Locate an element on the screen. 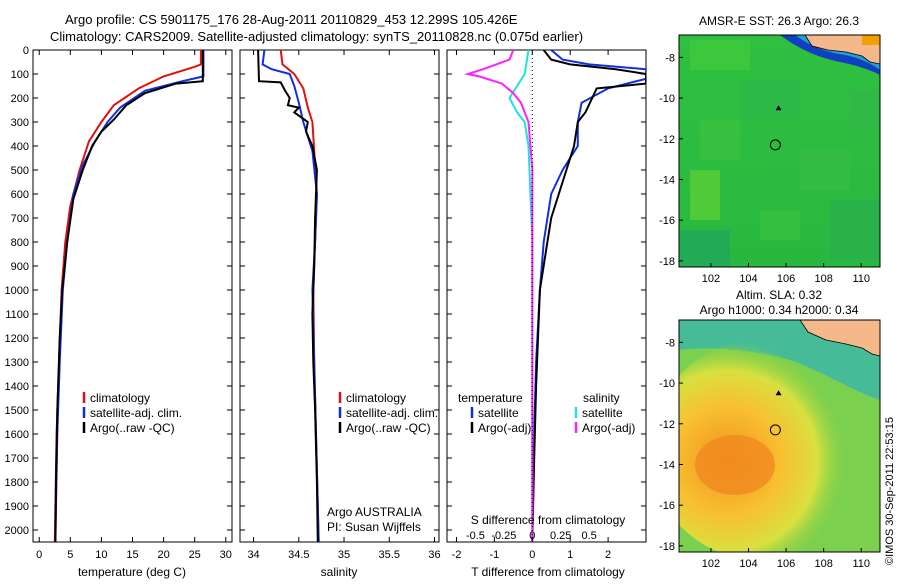 This screenshot has height=585, width=900. argo-position-marker is located at coordinates (775, 145).